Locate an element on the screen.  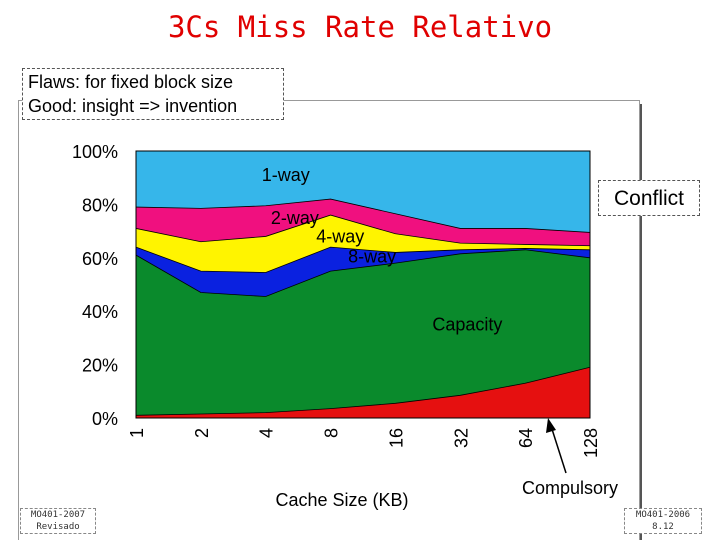
boundary-line-compulsory is located at coordinates (363, 391).